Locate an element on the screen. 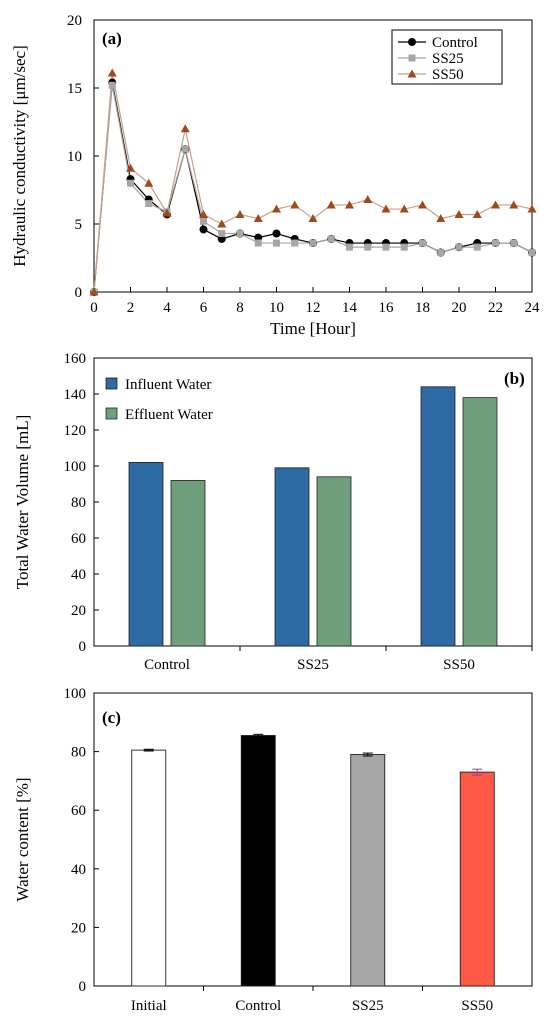 This screenshot has width=550, height=1020. x-tick-label: 10 is located at coordinates (276, 308).